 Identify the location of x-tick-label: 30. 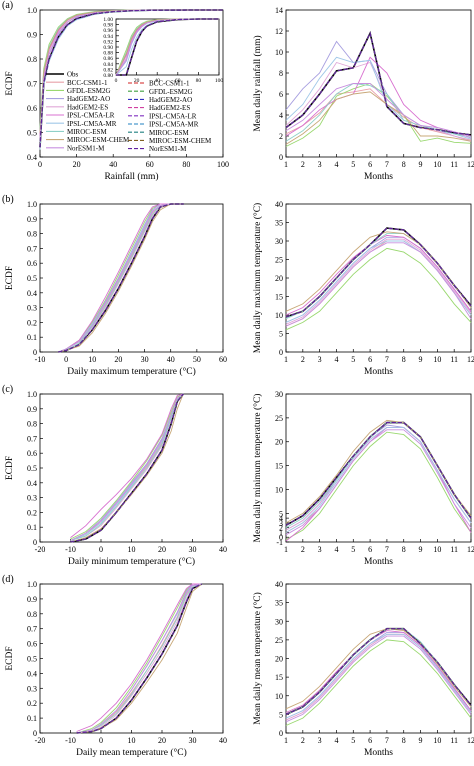
(193, 740).